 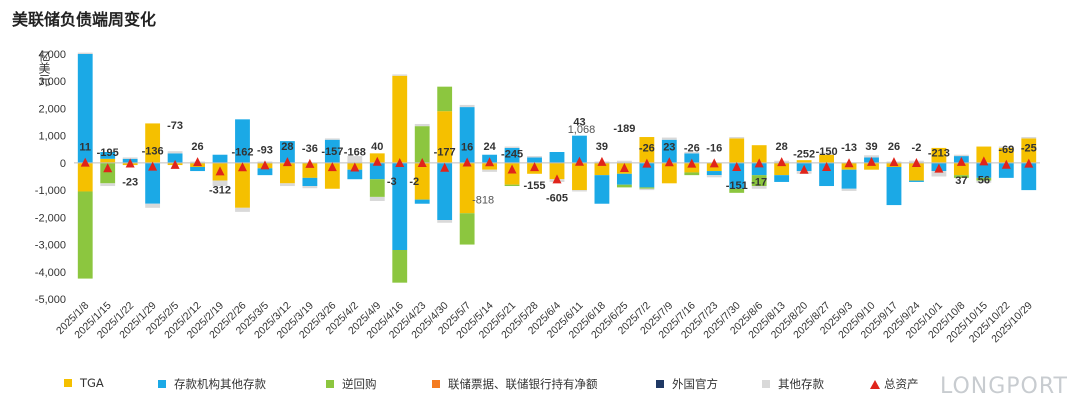 What do you see at coordinates (355, 152) in the screenshot?
I see `total-data-label: -168` at bounding box center [355, 152].